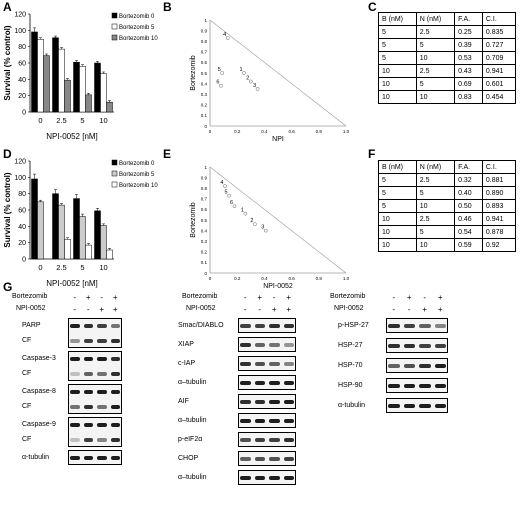 This screenshot has width=520, height=508. I want to click on blot-label: Caspase-3, so click(39, 358).